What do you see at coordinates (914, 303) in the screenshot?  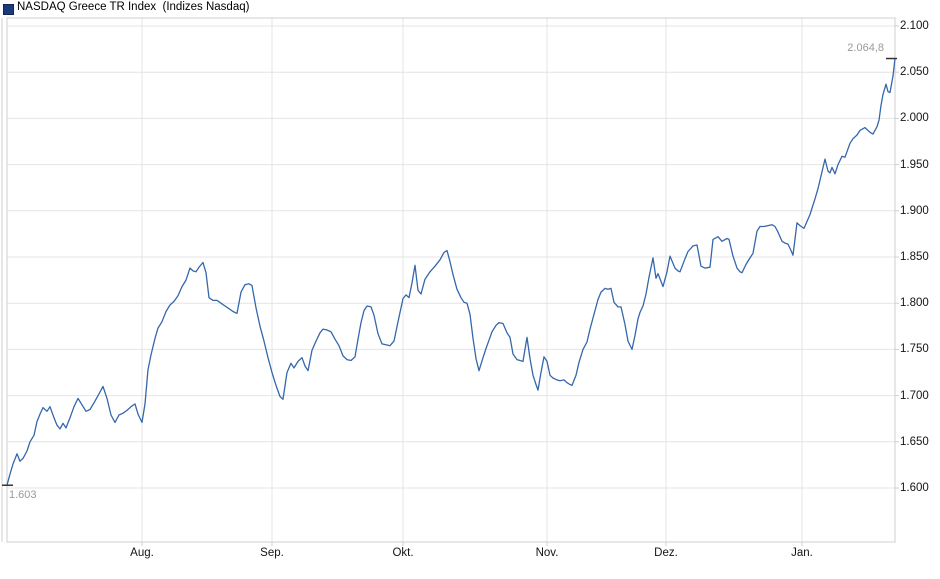 I see `y-axis-label: 1.800` at bounding box center [914, 303].